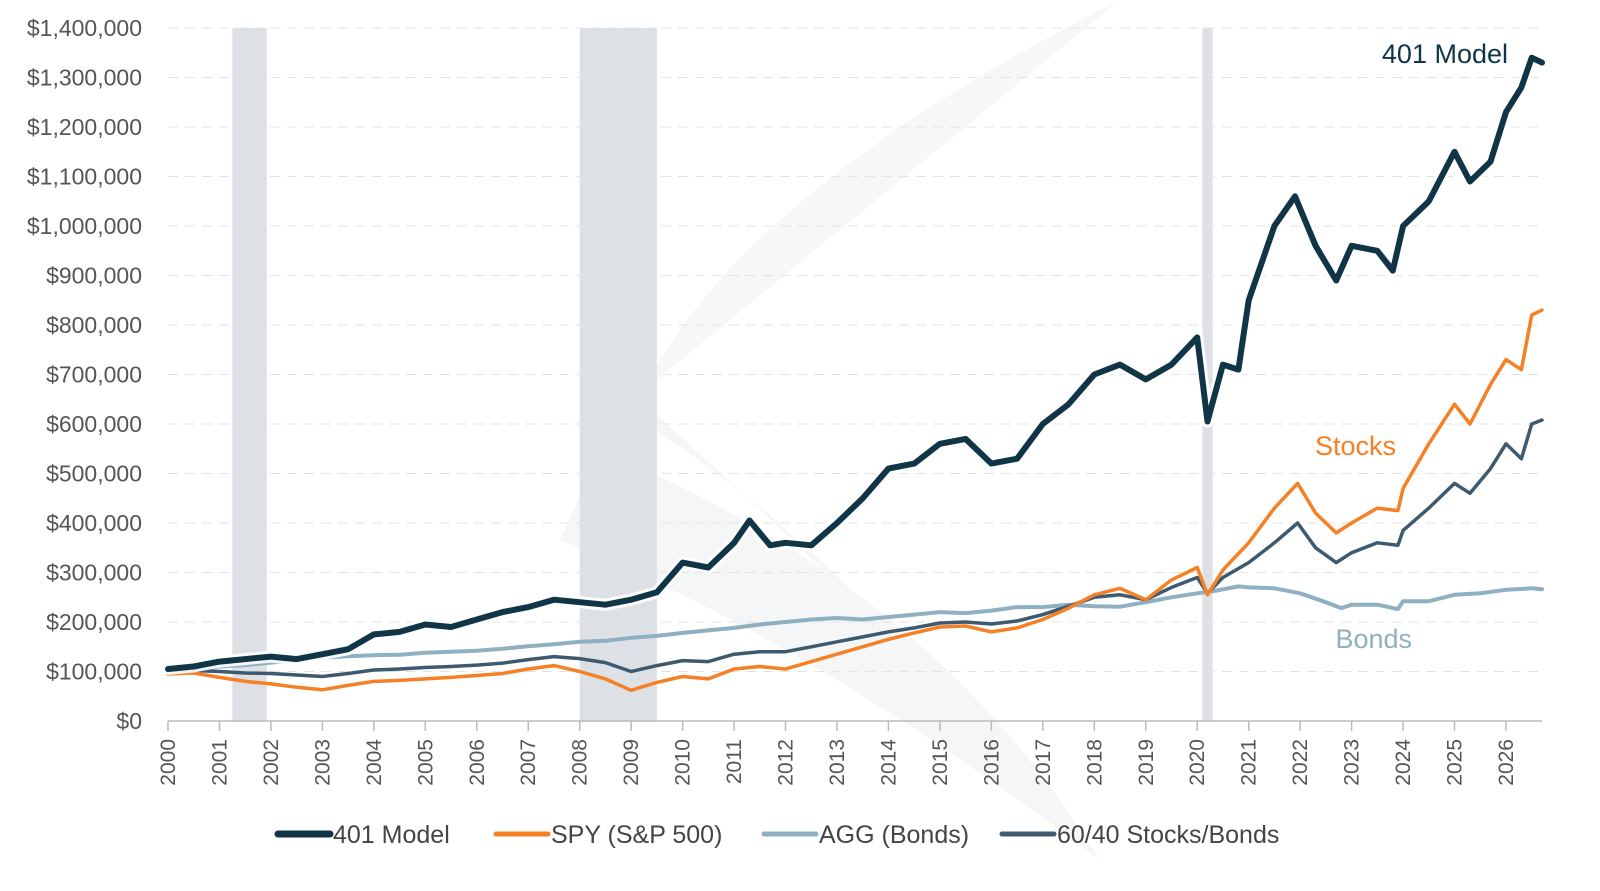 This screenshot has width=1600, height=891. Describe the element at coordinates (477, 762) in the screenshot. I see `x-tick-label: 2006` at that location.